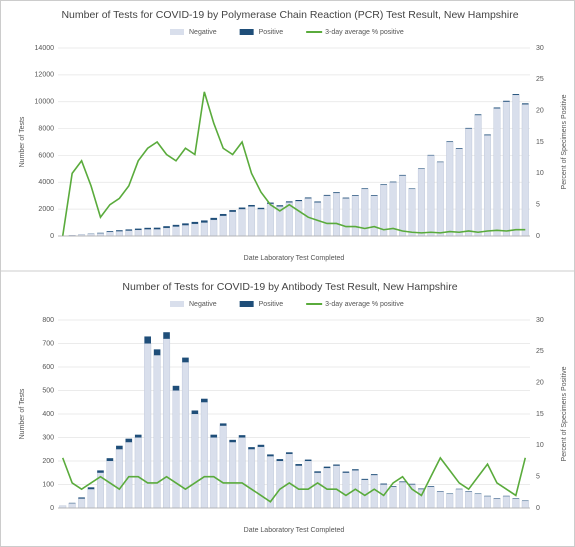 This screenshot has height=547, width=575. I want to click on y2-tick-label: 5, so click(538, 205).